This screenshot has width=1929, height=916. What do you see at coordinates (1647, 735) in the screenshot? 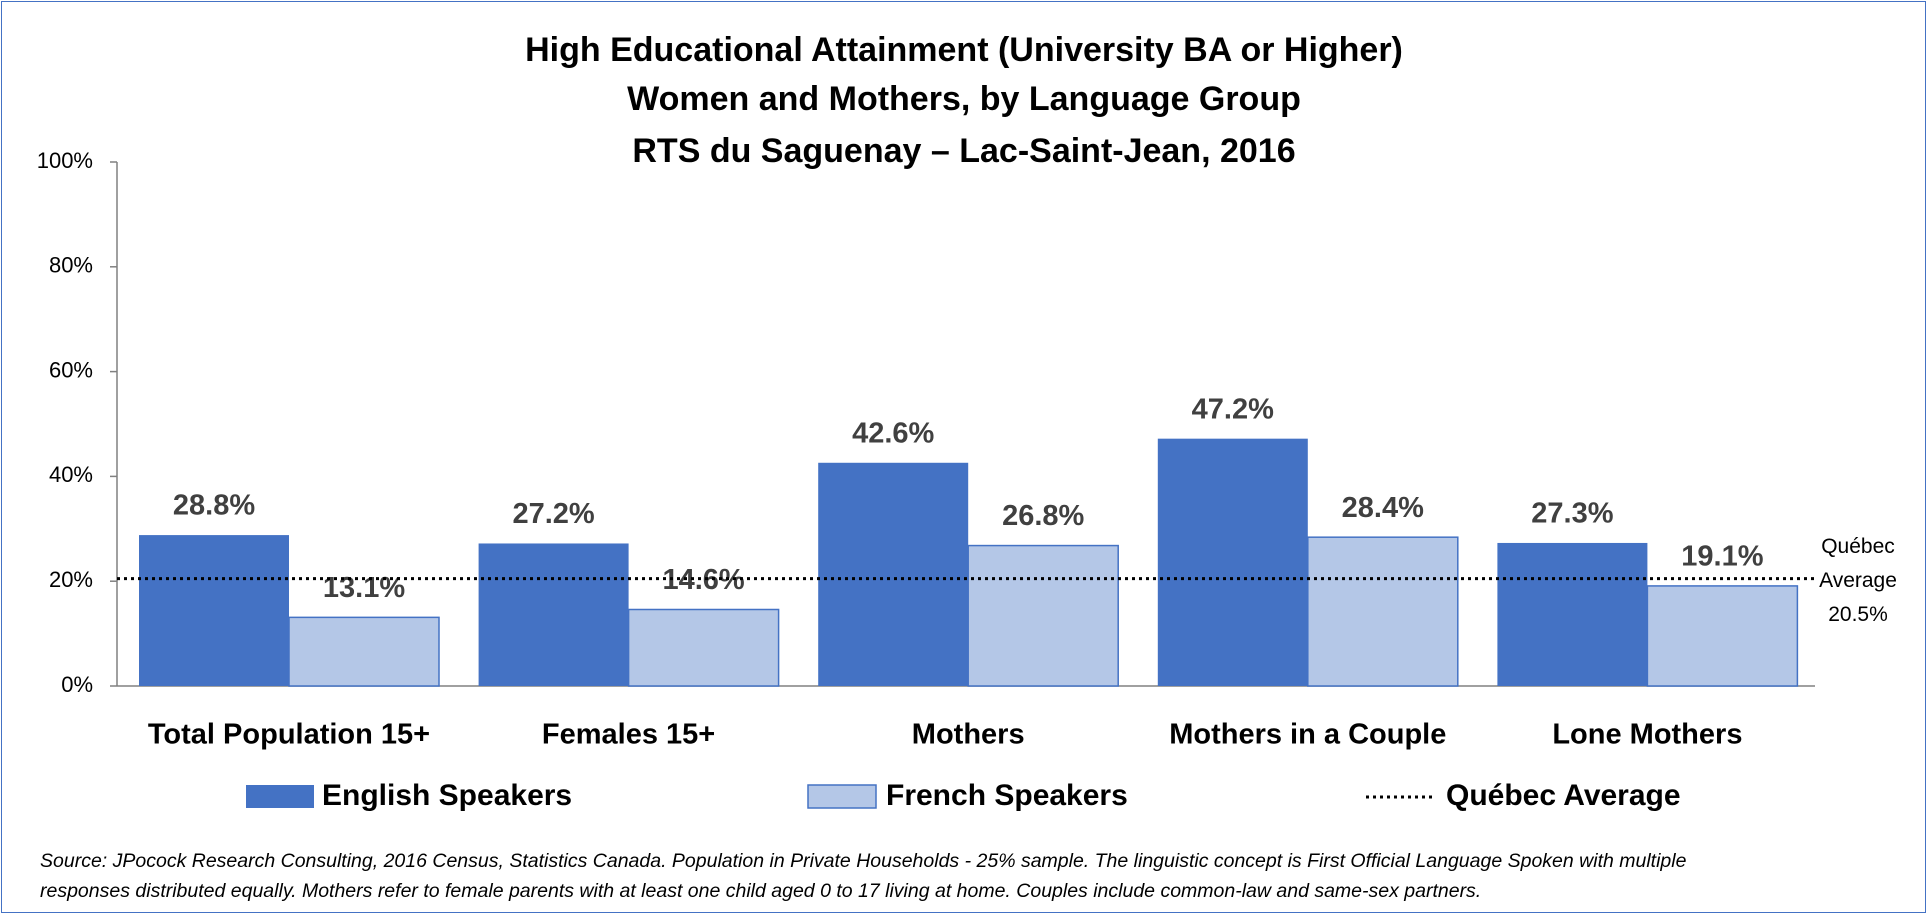
I see `x-tick-label: Lone Mothers` at bounding box center [1647, 735].